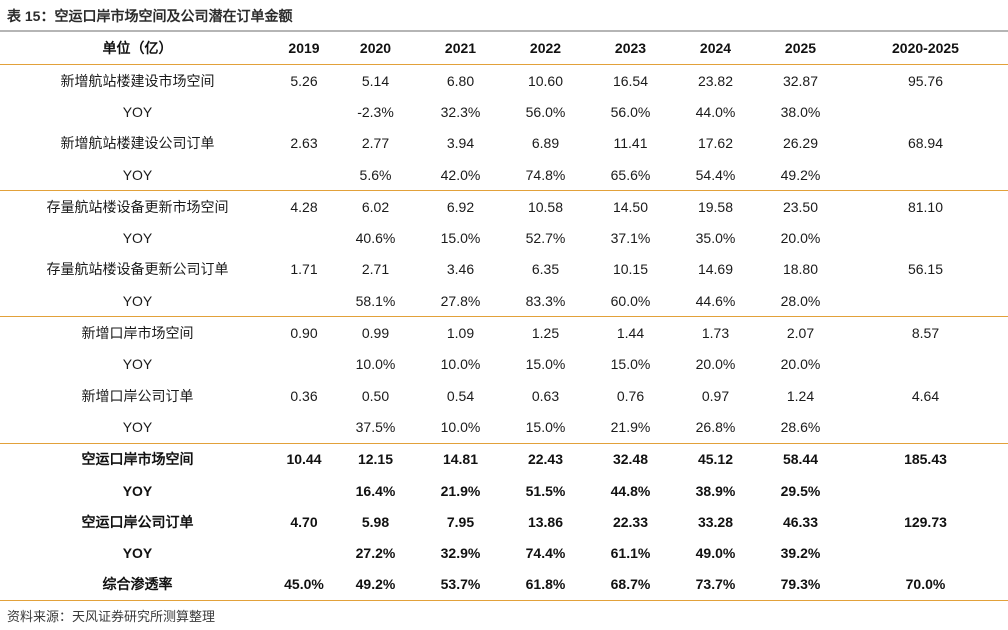 The width and height of the screenshot is (1008, 630). What do you see at coordinates (715, 395) in the screenshot?
I see `value-cell: 0.97` at bounding box center [715, 395].